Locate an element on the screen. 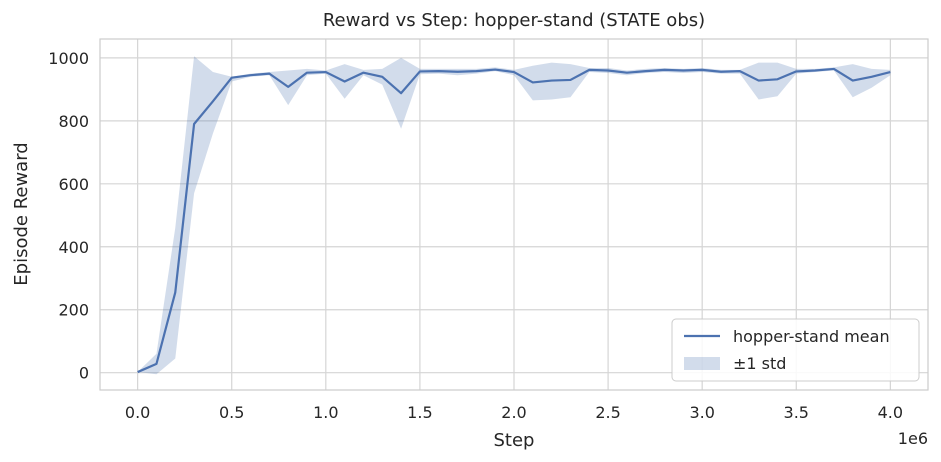  legend-mean-label: hopper-stand mean is located at coordinates (811, 336).